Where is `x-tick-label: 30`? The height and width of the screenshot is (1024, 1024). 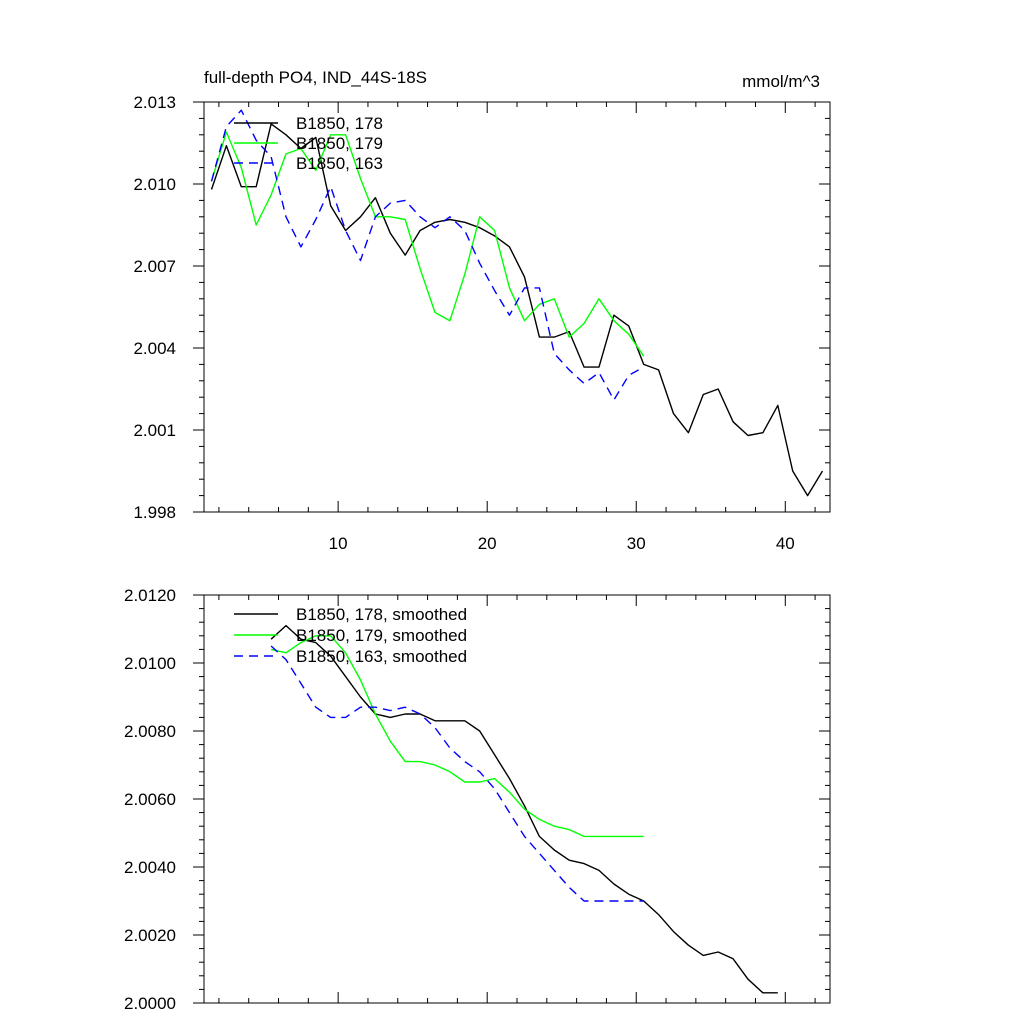
x-tick-label: 30 is located at coordinates (636, 543).